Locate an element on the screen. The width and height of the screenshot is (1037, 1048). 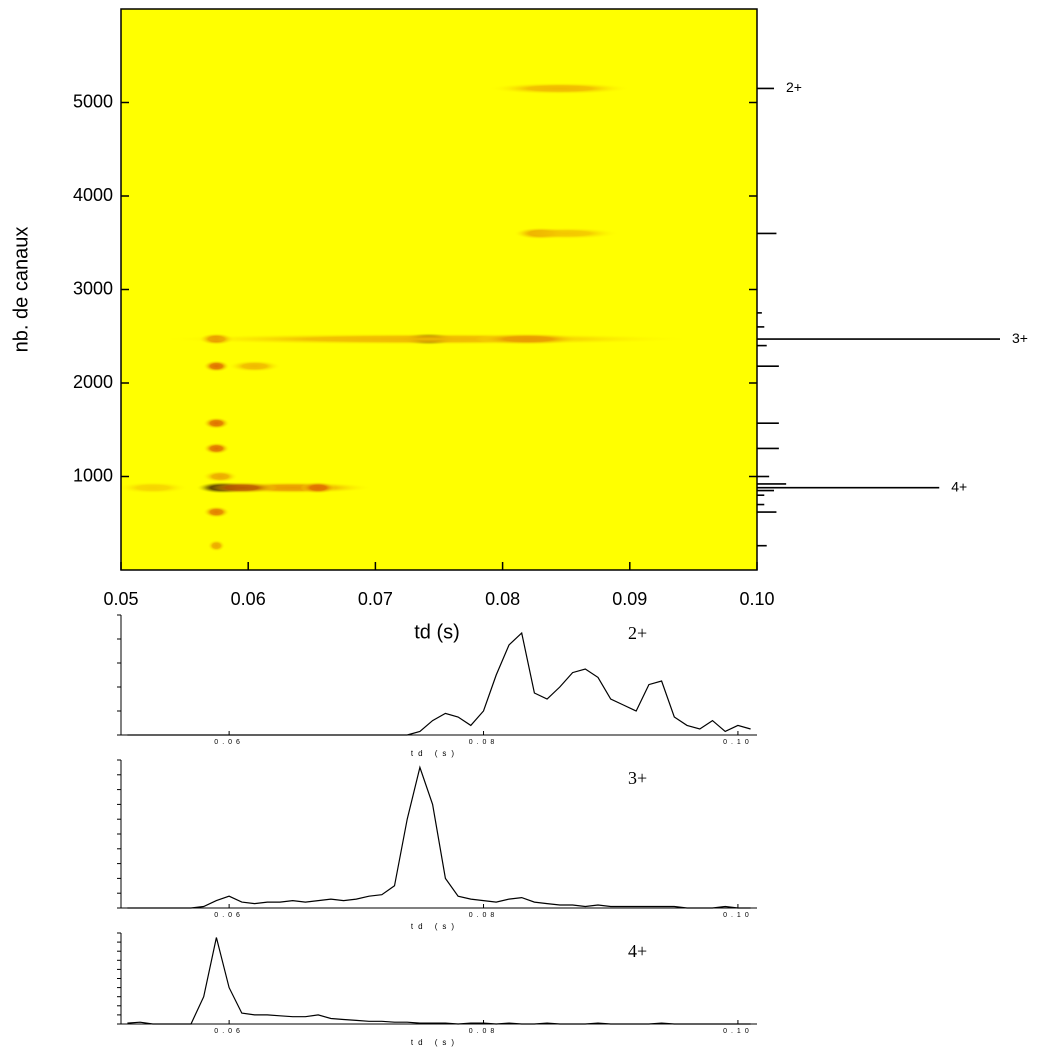
annotation: 3+ is located at coordinates (637, 778).